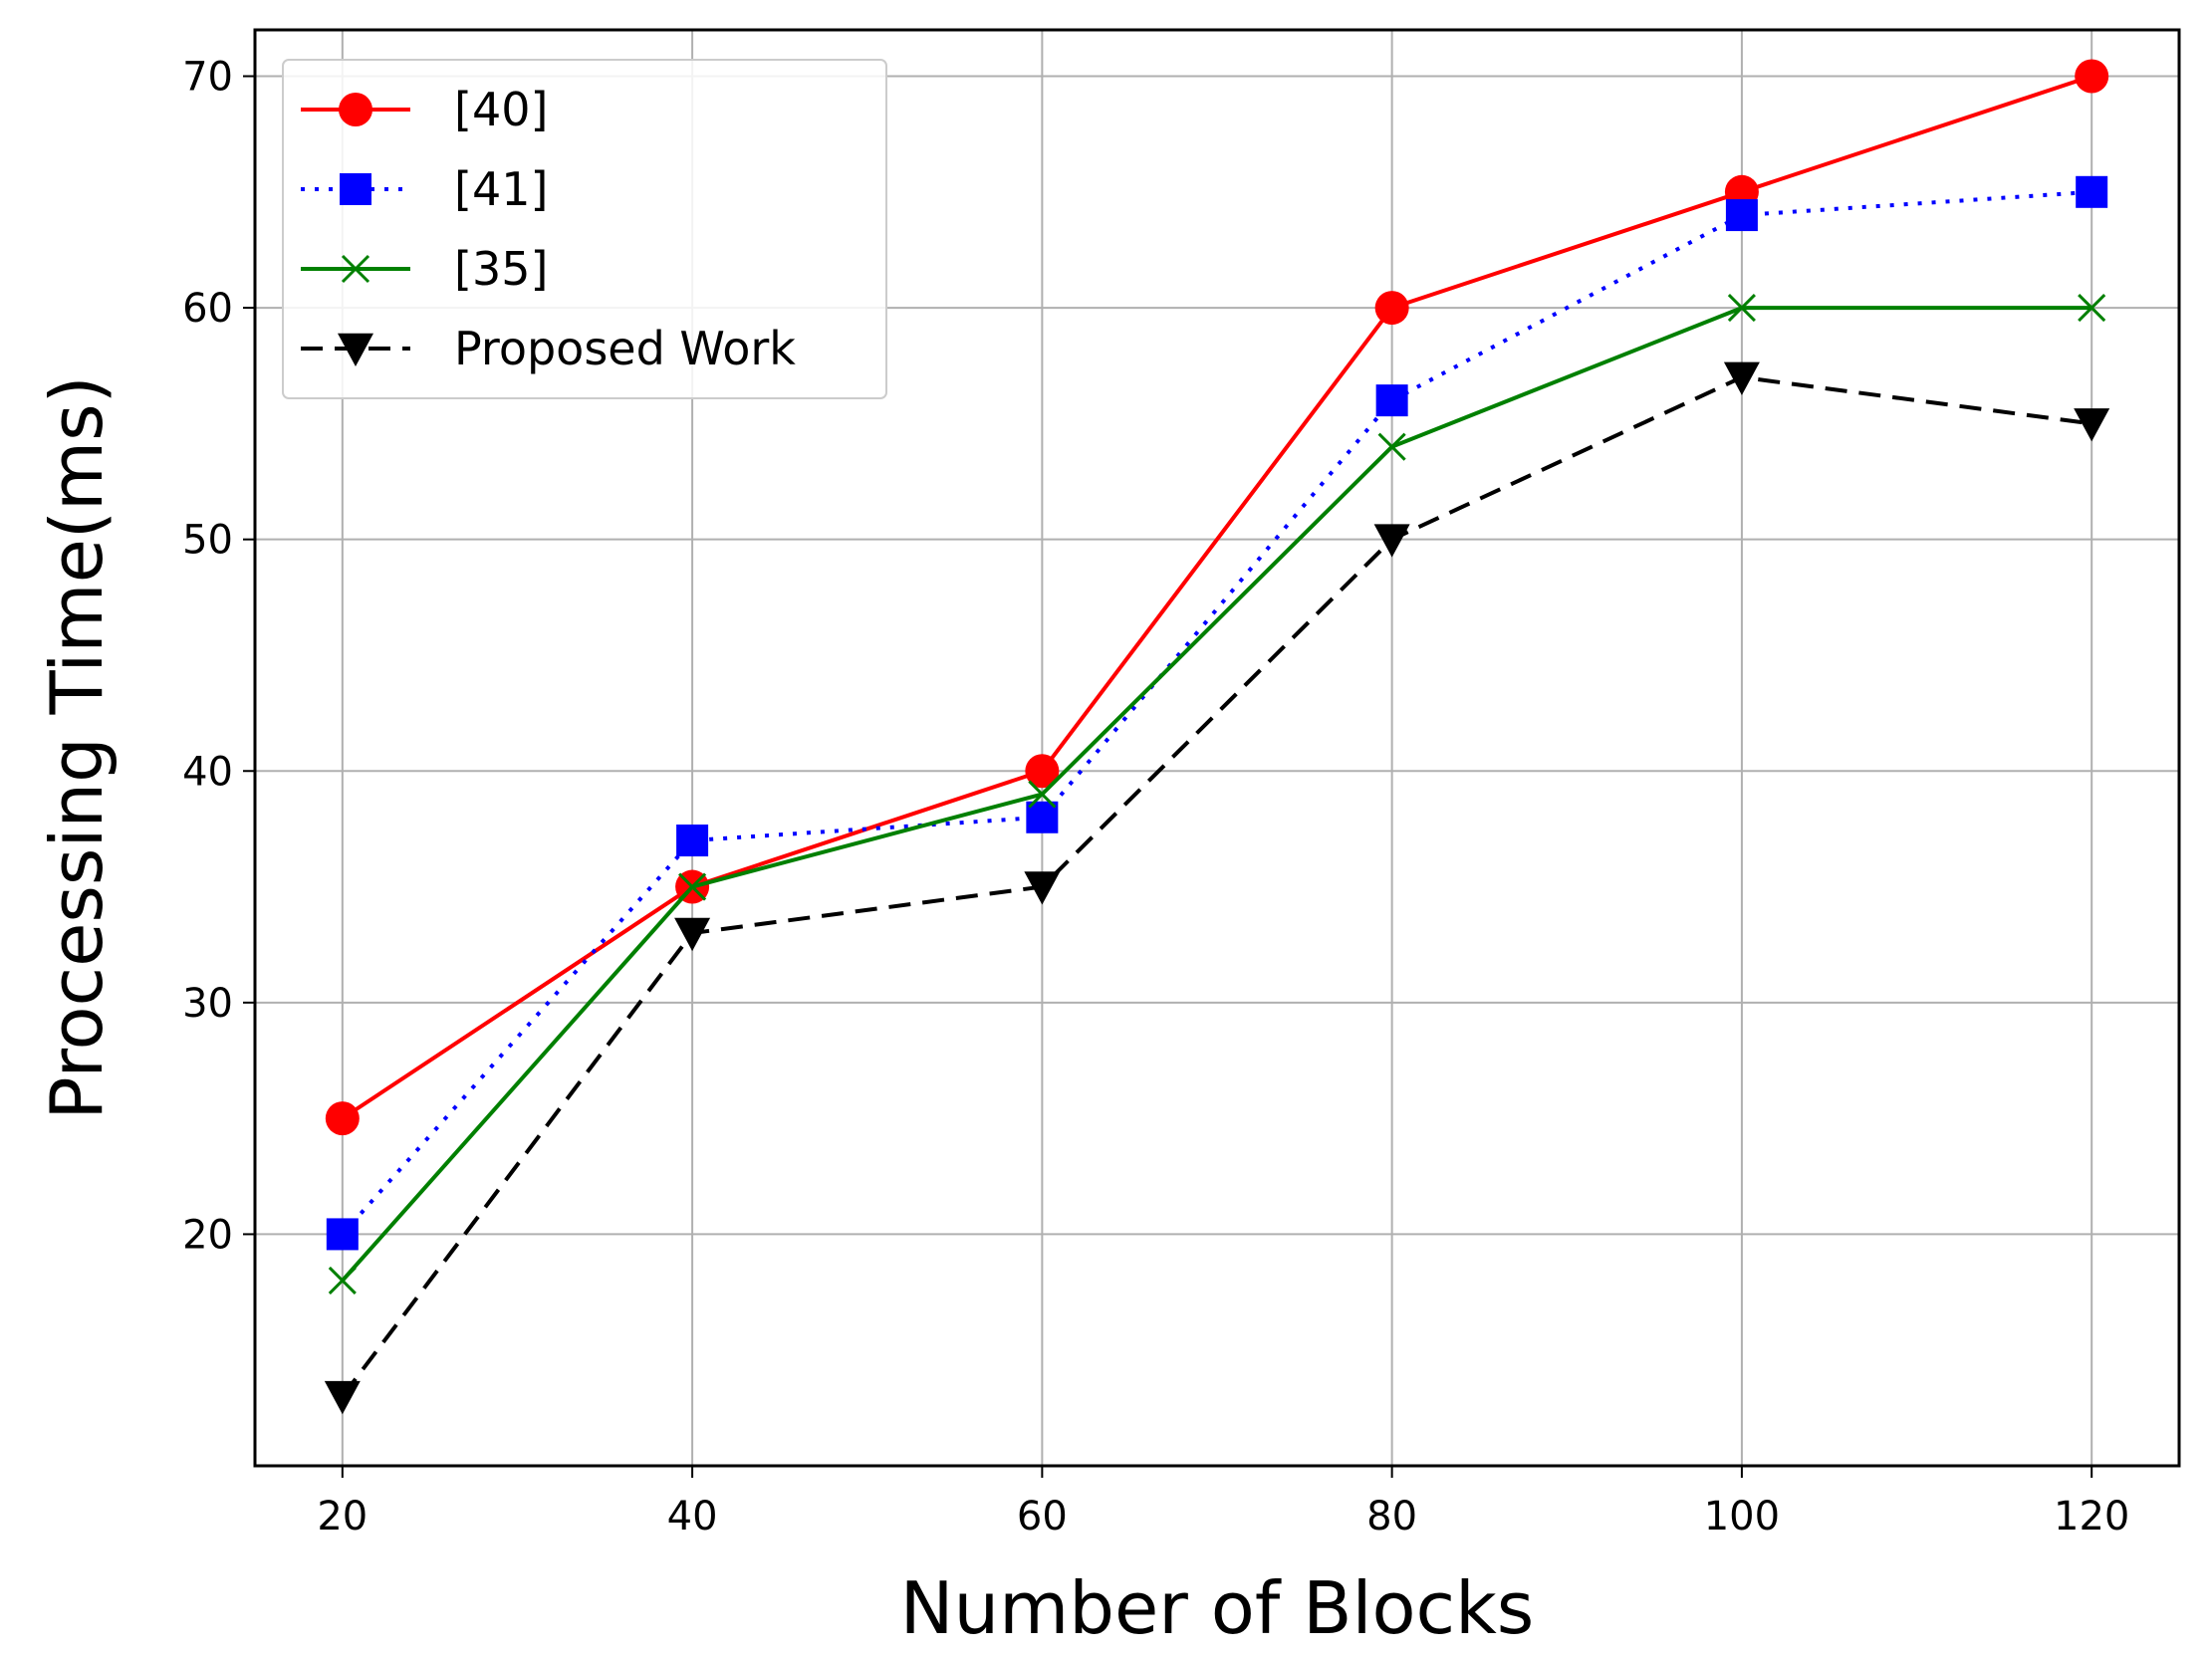 The image size is (2212, 1657). Describe the element at coordinates (501, 269) in the screenshot. I see `legend-label: [35]` at that location.